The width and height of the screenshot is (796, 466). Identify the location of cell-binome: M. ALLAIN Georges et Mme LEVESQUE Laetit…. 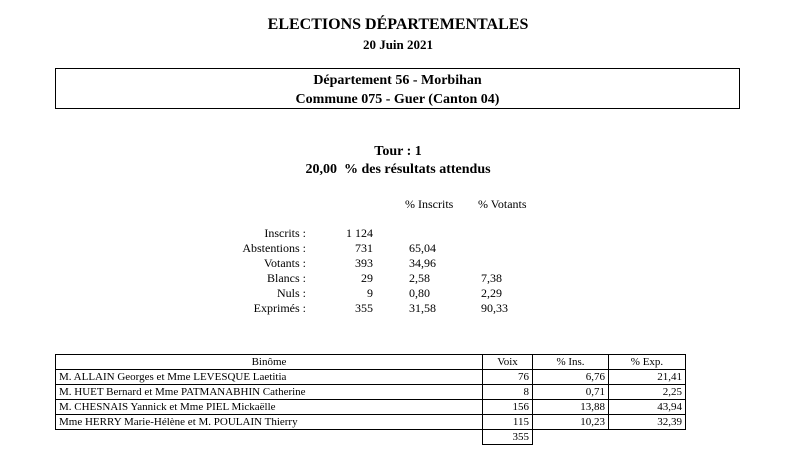
(269, 377).